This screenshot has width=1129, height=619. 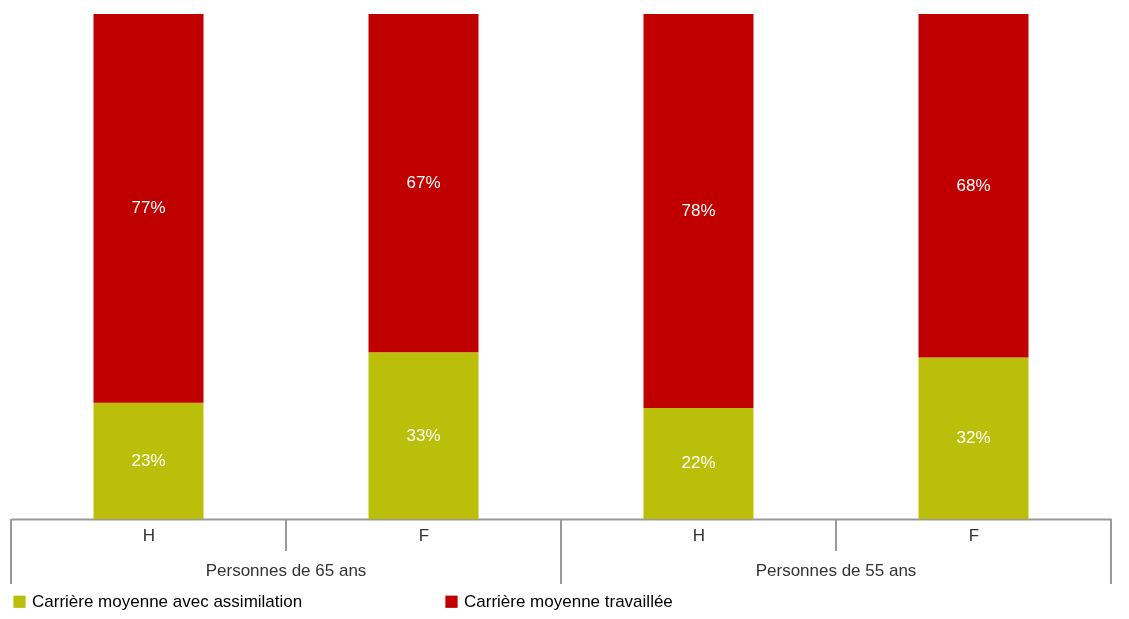 I want to click on data-label: 32%, so click(x=973, y=438).